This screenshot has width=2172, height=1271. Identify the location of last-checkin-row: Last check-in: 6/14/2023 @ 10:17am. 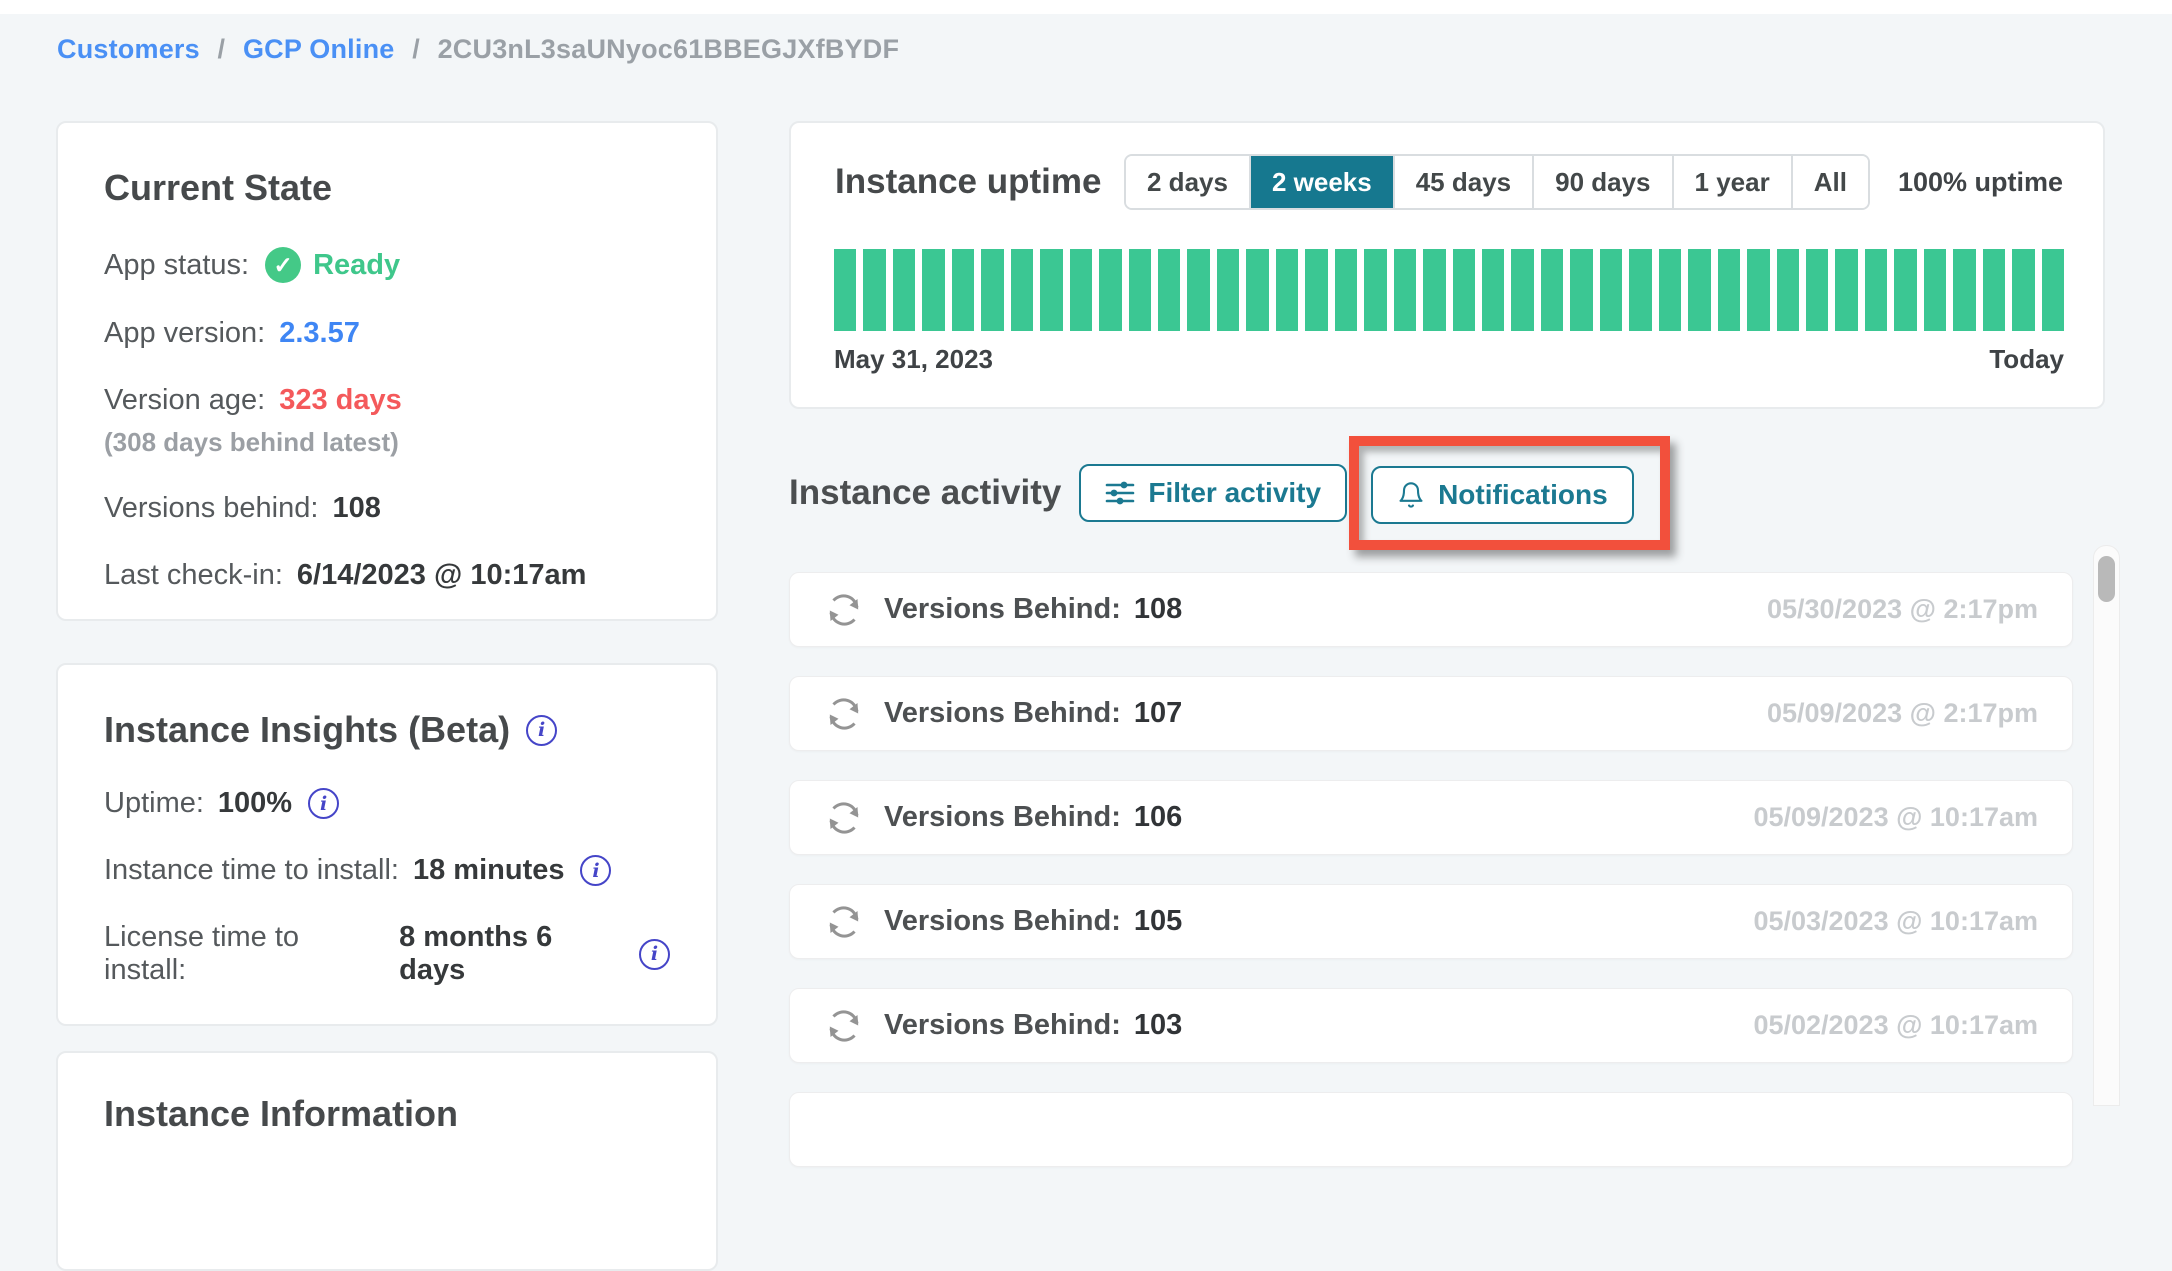
(387, 575).